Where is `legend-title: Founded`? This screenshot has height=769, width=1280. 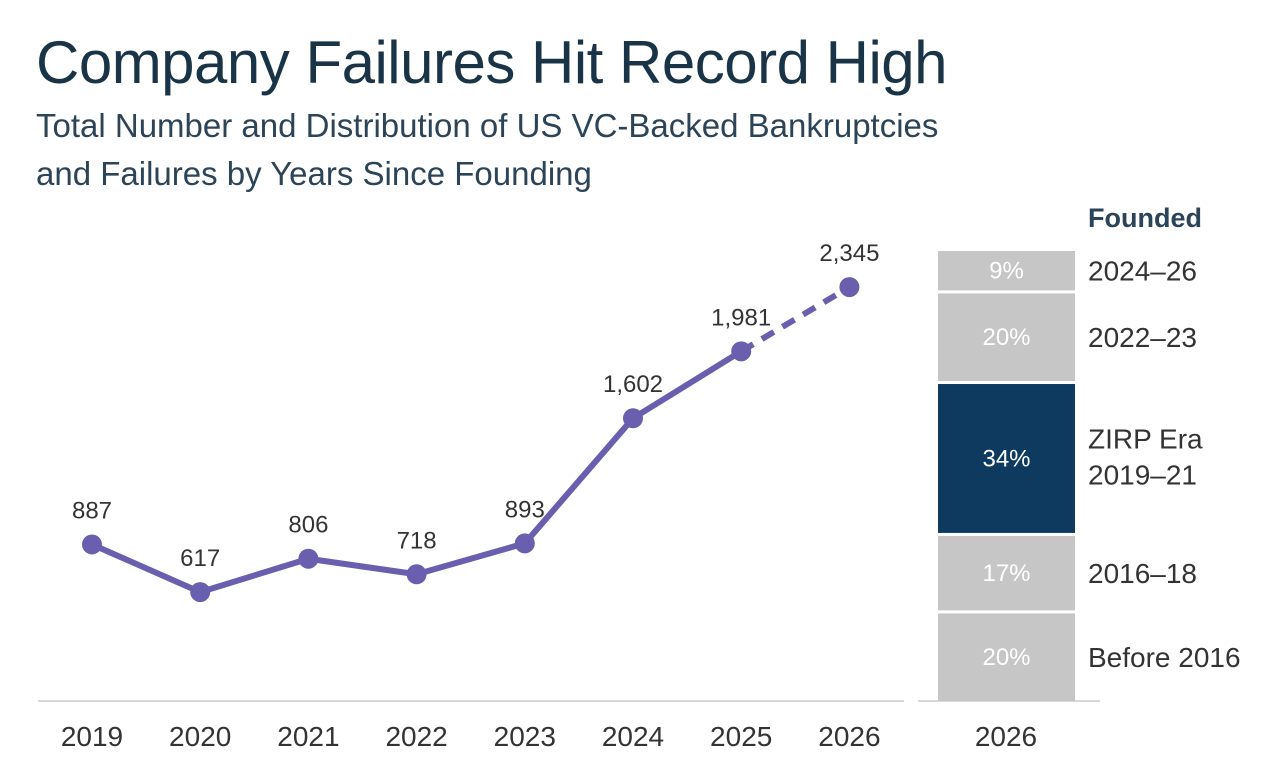 legend-title: Founded is located at coordinates (1145, 218).